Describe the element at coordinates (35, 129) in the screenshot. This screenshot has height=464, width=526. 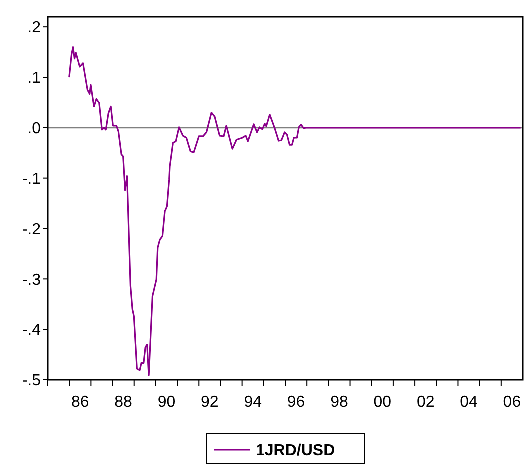
I see `y-tick-label: .0` at that location.